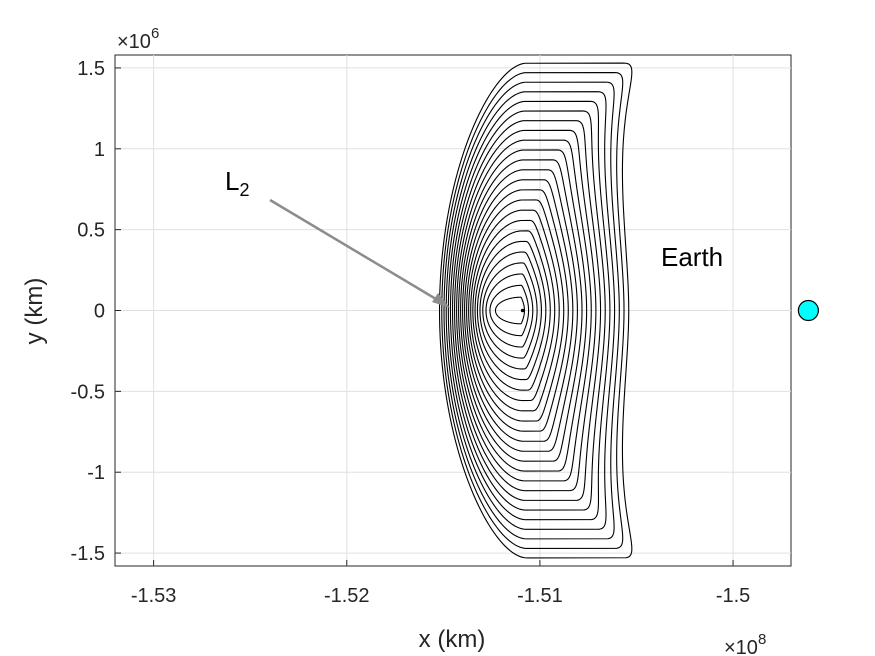 This screenshot has height=656, width=875. What do you see at coordinates (138, 39) in the screenshot?
I see `y-exponent: ×10⁶` at bounding box center [138, 39].